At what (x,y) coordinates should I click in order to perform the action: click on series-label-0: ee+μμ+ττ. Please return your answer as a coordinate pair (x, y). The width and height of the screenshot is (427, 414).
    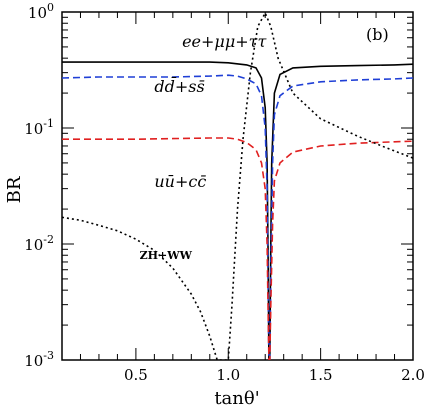
    Looking at the image, I should click on (224, 41).